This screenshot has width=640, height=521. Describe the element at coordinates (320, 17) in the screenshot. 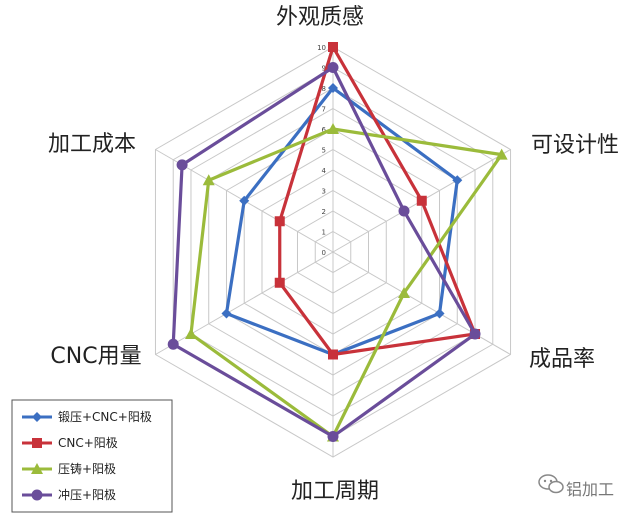

I see `axis-label-0: 外观质感` at that location.